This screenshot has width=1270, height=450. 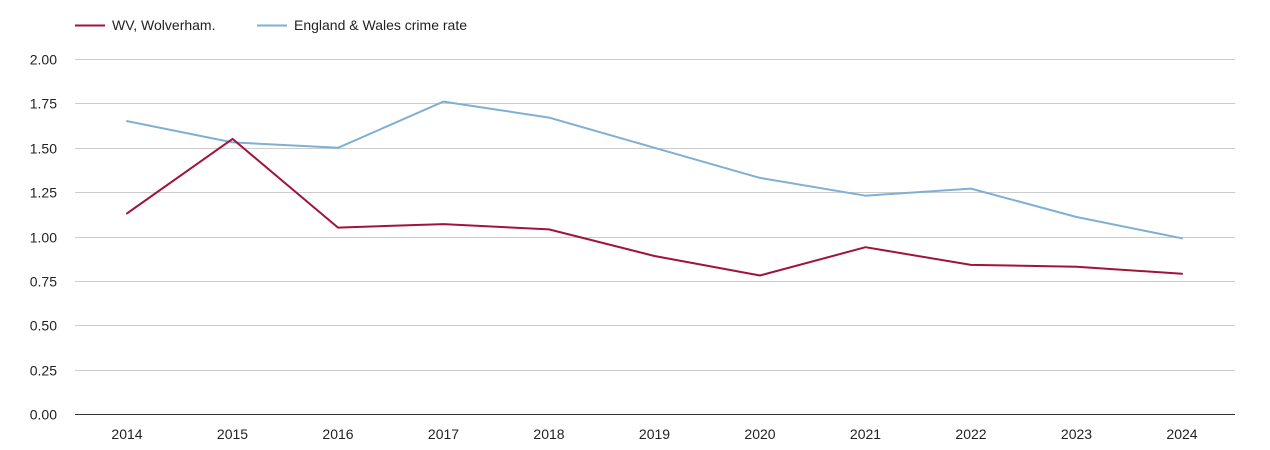 What do you see at coordinates (43, 149) in the screenshot?
I see `y-tick-label: 1.50` at bounding box center [43, 149].